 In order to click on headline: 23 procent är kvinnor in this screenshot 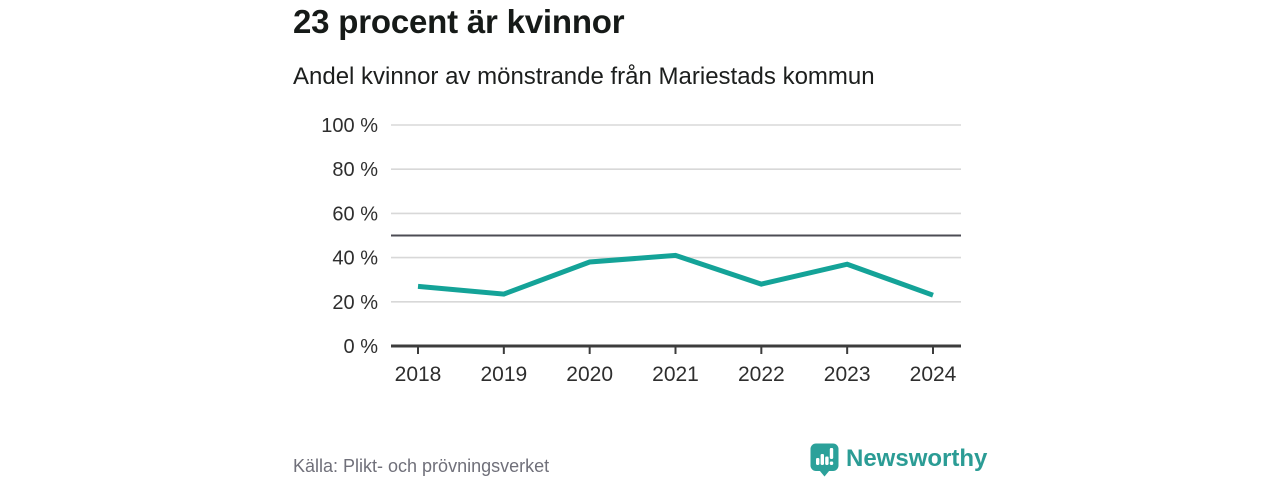, I will do `click(459, 21)`.